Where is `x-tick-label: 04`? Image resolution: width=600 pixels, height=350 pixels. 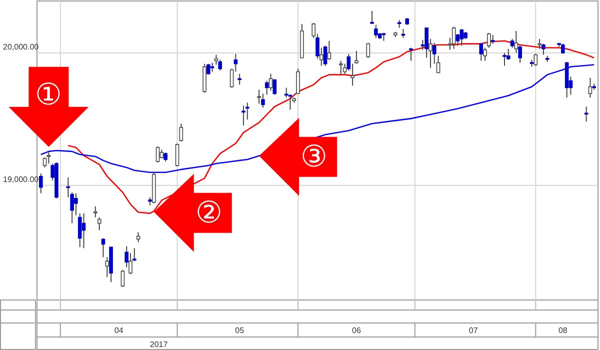 x-tick-label: 04 is located at coordinates (119, 330).